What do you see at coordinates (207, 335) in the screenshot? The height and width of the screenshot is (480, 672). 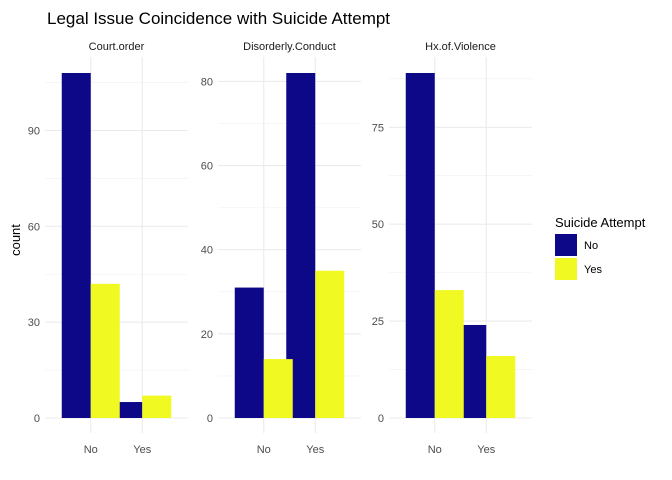 I see `y-tick-label: 20` at bounding box center [207, 335].